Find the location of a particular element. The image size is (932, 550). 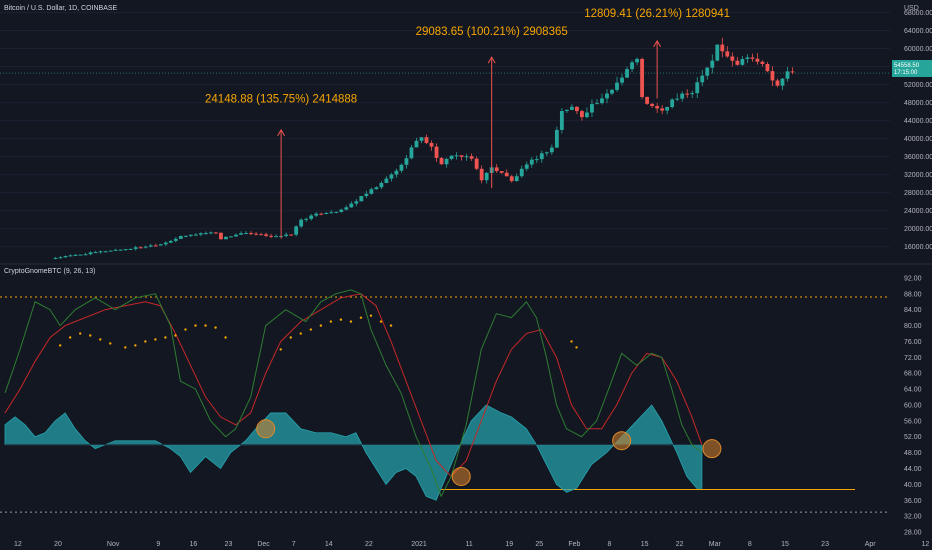

oscillator-tick-label: 48.00 is located at coordinates (913, 453).